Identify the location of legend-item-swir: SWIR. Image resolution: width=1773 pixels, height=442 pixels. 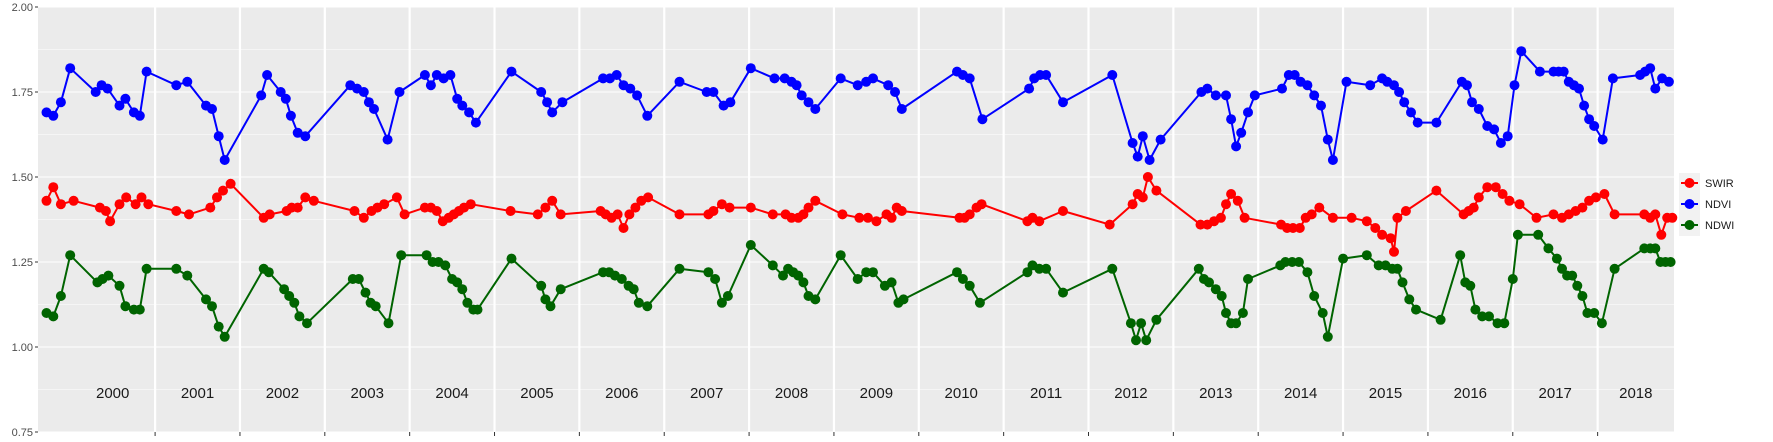
(1706, 183).